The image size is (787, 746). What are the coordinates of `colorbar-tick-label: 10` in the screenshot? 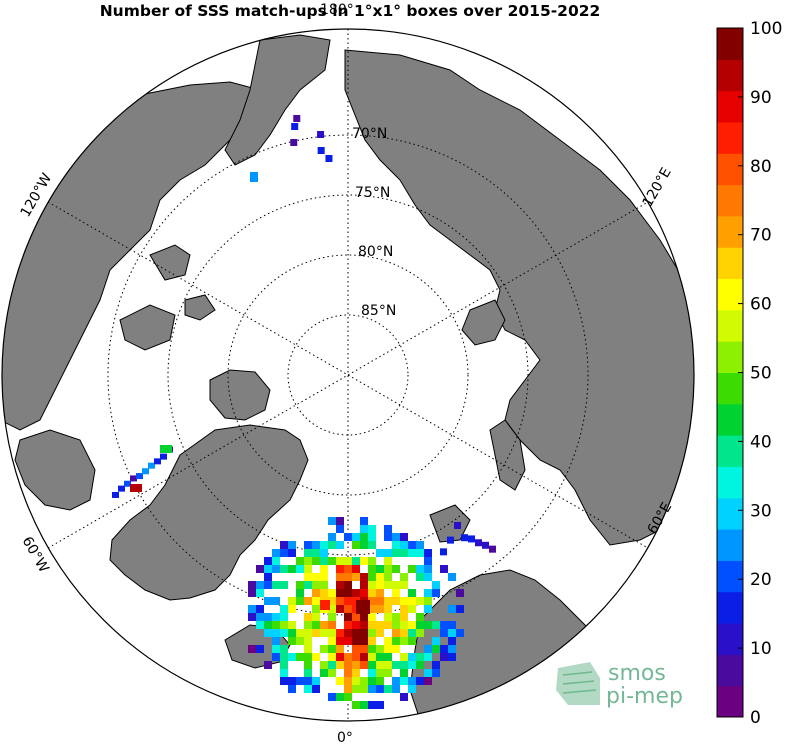 It's located at (761, 649).